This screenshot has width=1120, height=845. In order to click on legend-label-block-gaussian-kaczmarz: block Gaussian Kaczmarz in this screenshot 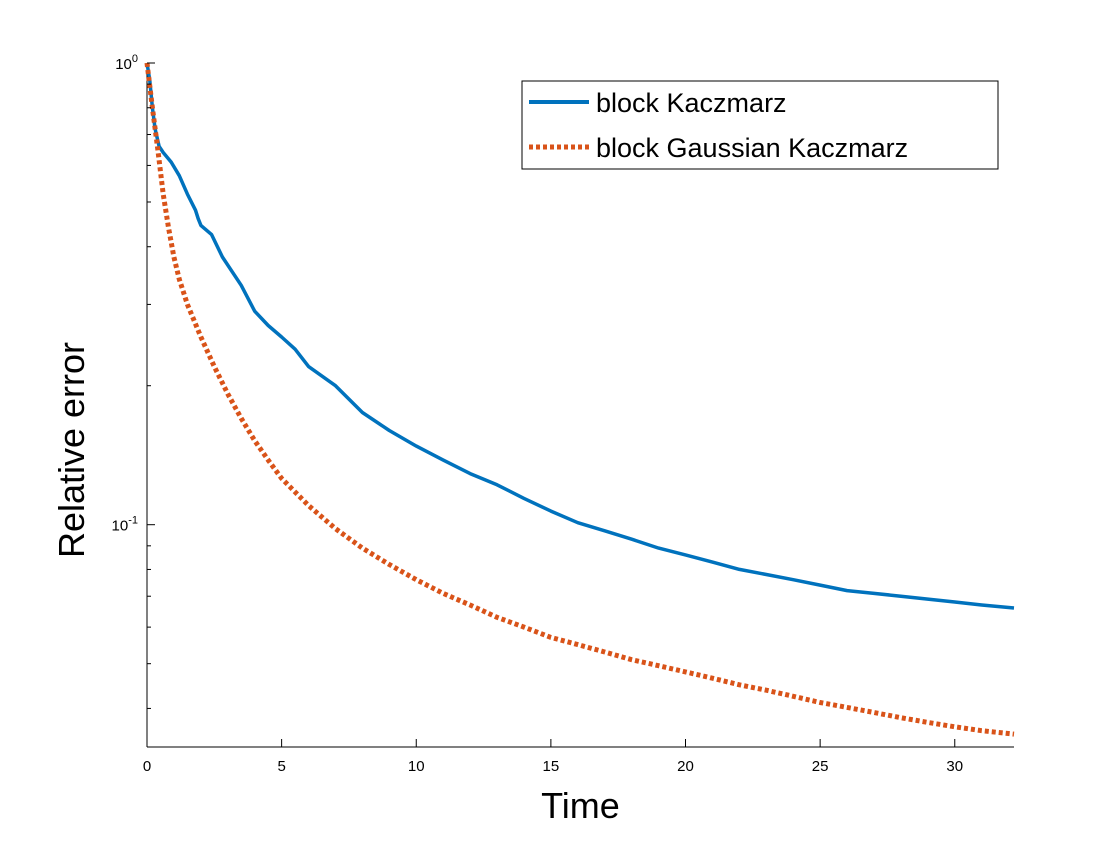, I will do `click(752, 148)`.